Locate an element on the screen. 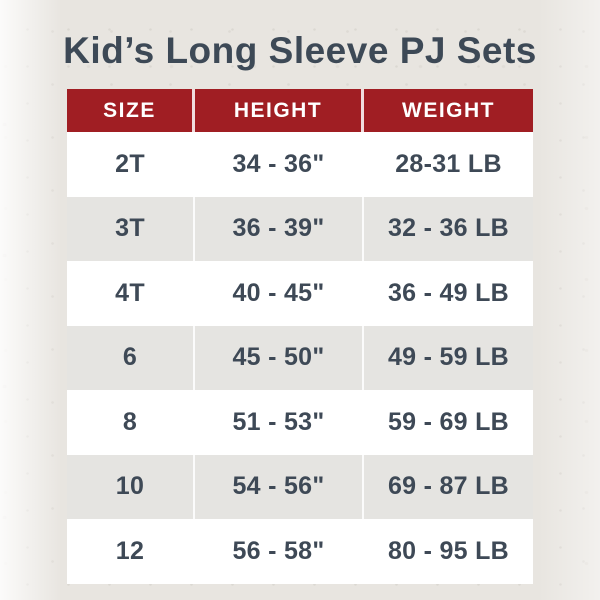 The height and width of the screenshot is (600, 600). table-row: 3T 36 - 39" 32 - 36 LB is located at coordinates (300, 228).